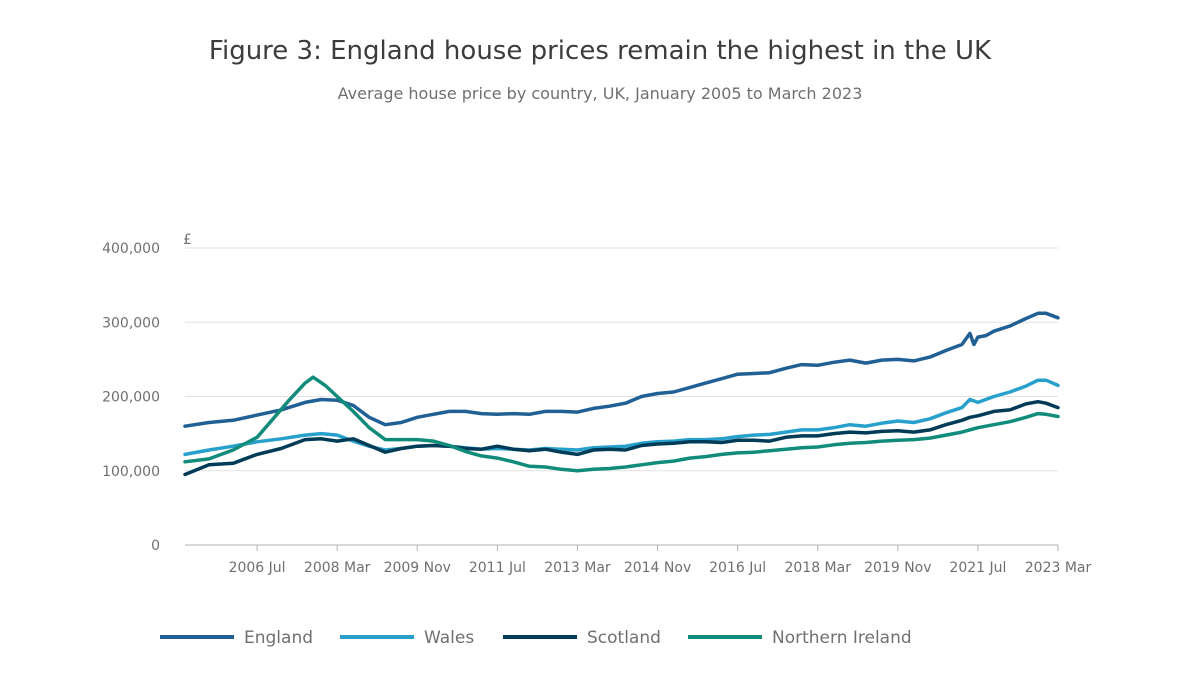  I want to click on x-tick-label: 2019 Nov, so click(897, 568).